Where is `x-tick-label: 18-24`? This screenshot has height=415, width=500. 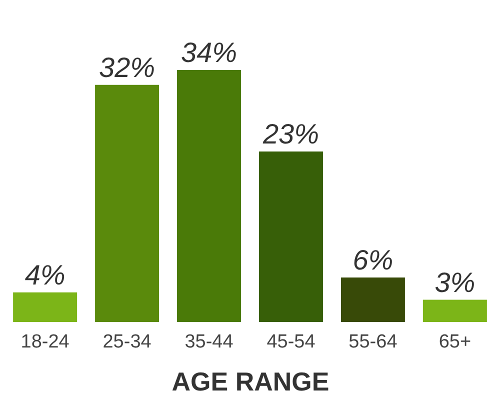 x-tick-label: 18-24 is located at coordinates (45, 342).